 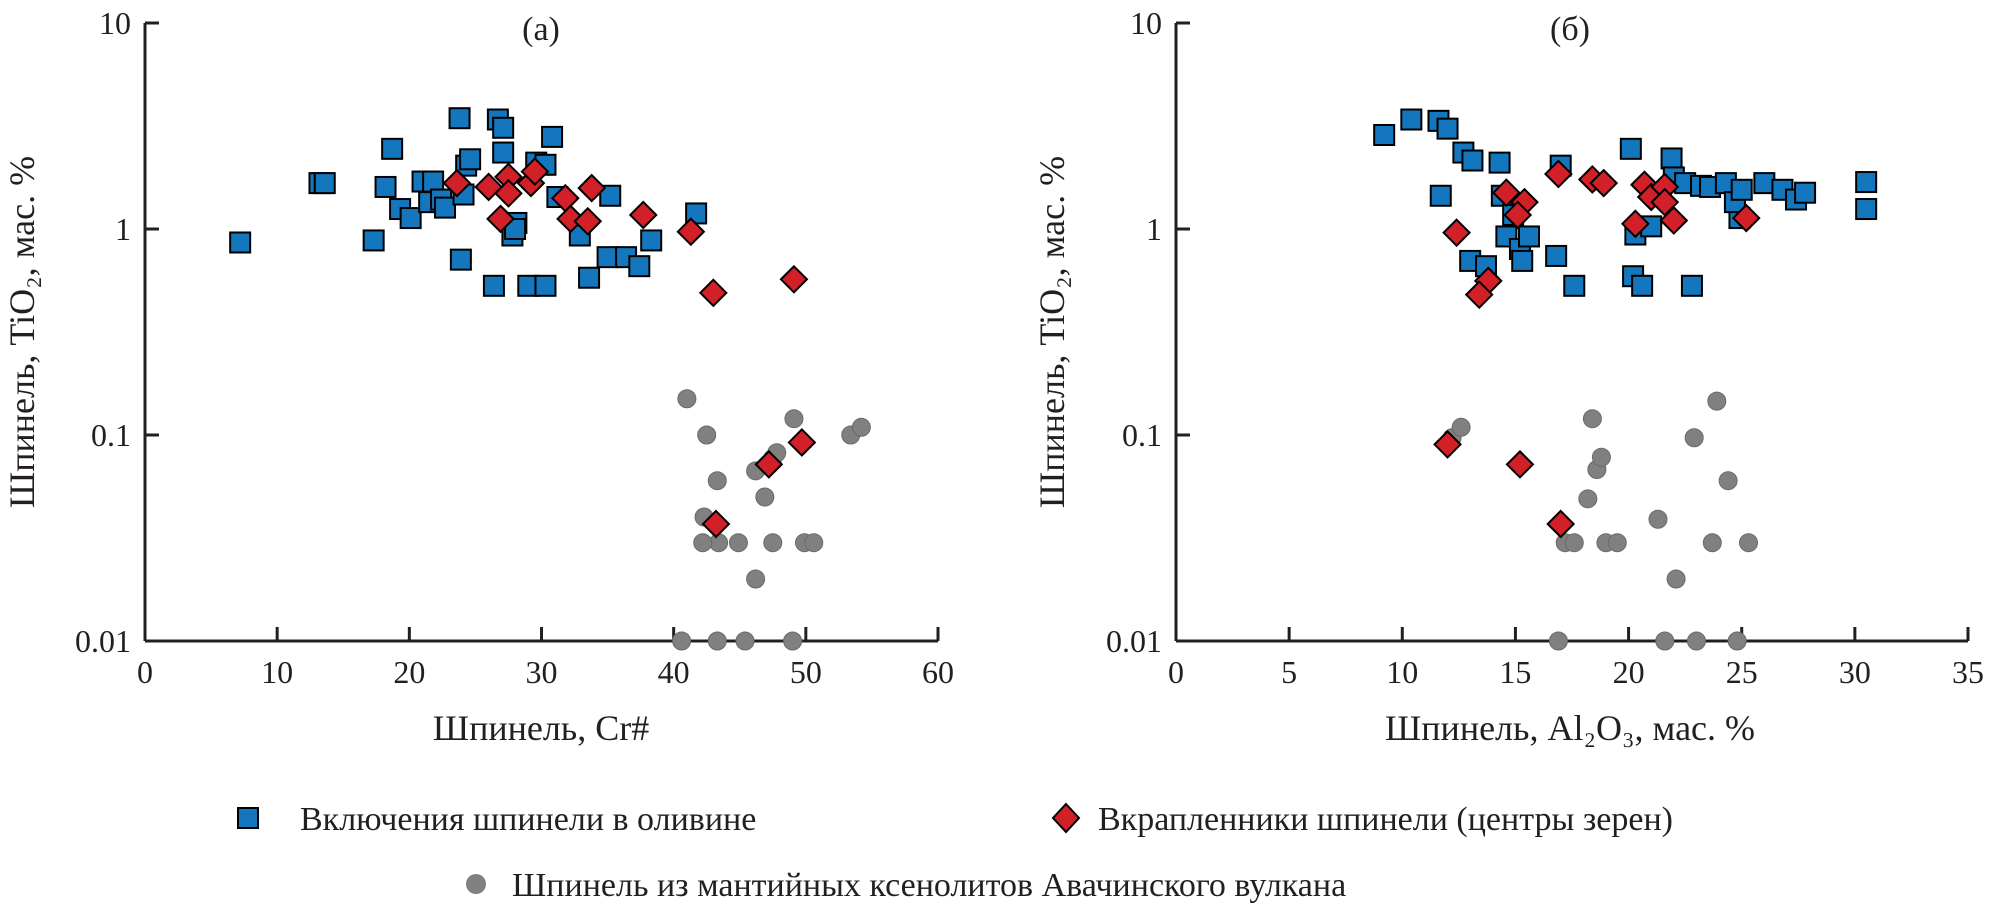 What do you see at coordinates (541, 728) in the screenshot?
I see `x-axis-label-a: Шпинель, Cr#` at bounding box center [541, 728].